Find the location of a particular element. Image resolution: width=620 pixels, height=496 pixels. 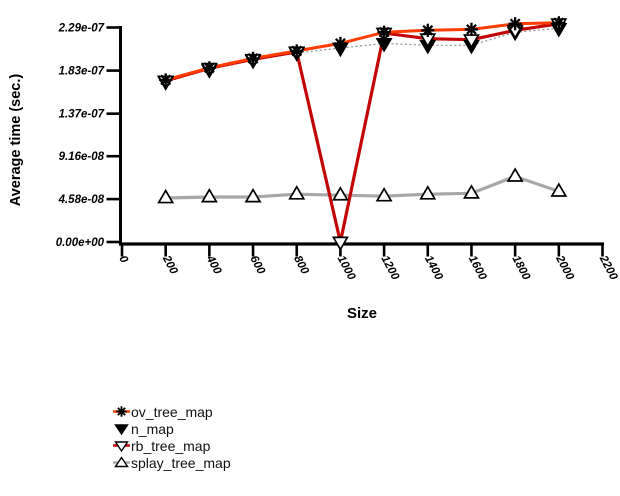

x-tick-label: 1400 is located at coordinates (433, 268).